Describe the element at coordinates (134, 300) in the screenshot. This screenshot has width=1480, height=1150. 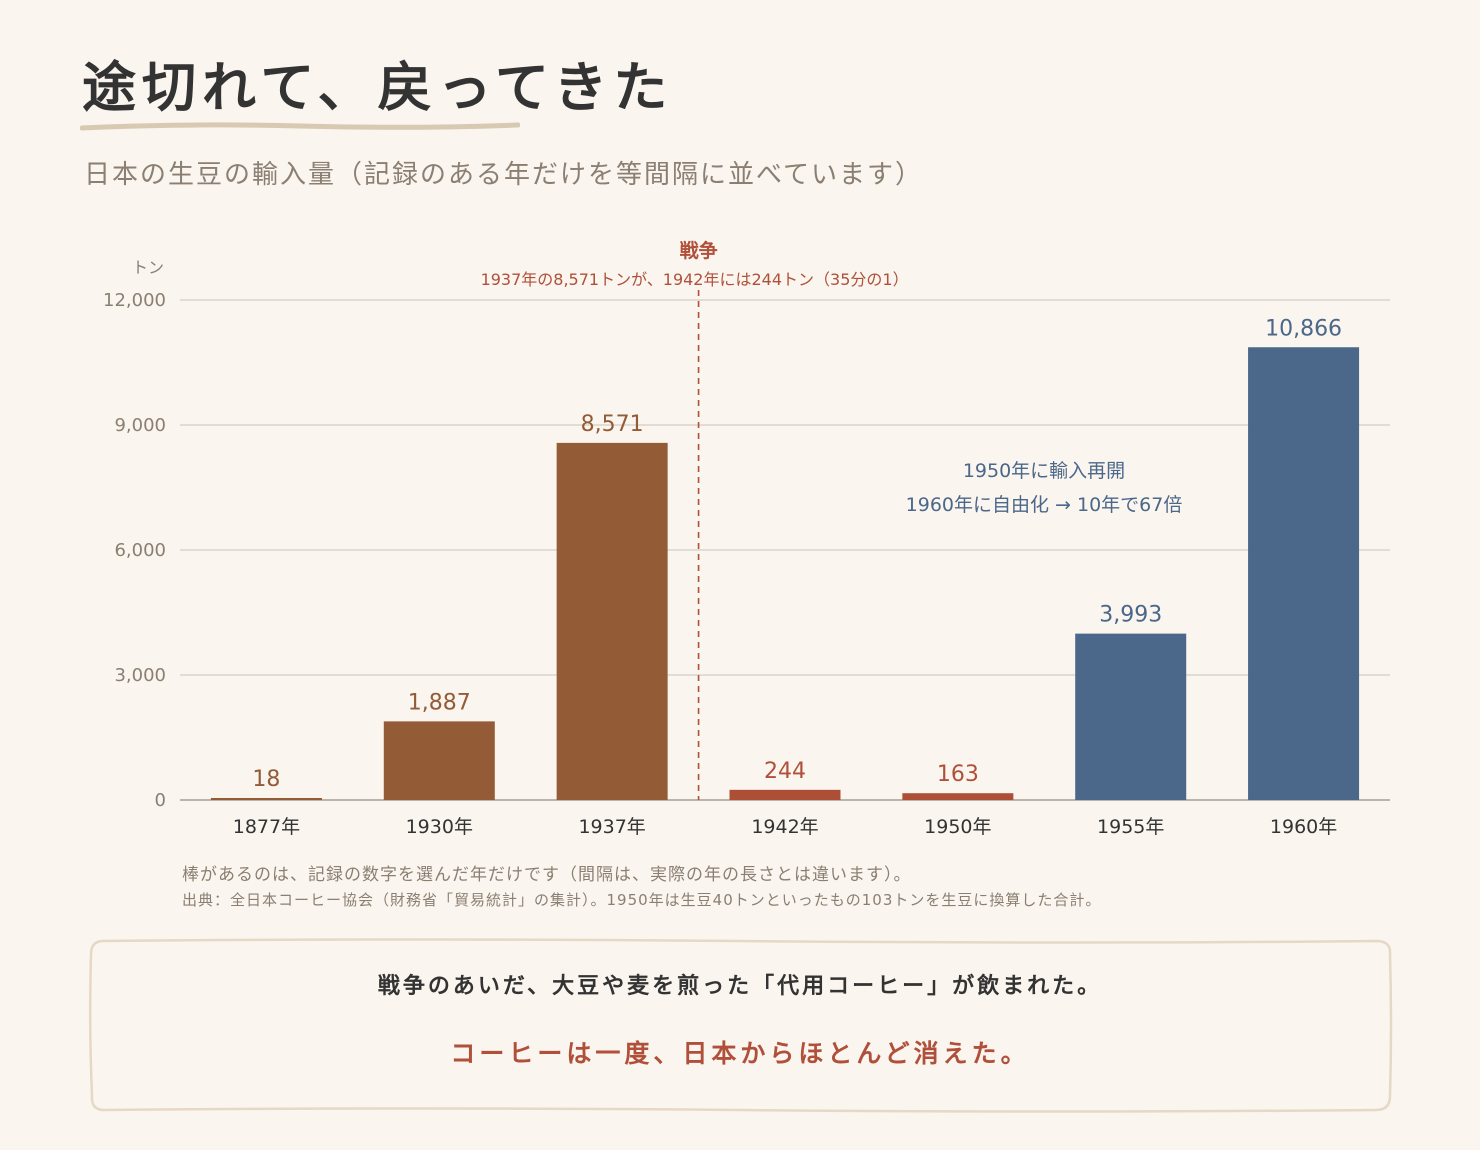
I see `y-tick-label: 12,000` at that location.